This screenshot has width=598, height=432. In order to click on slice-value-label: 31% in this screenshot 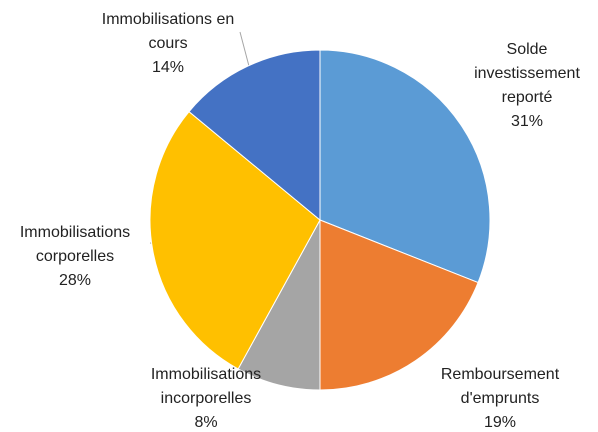, I will do `click(527, 121)`.